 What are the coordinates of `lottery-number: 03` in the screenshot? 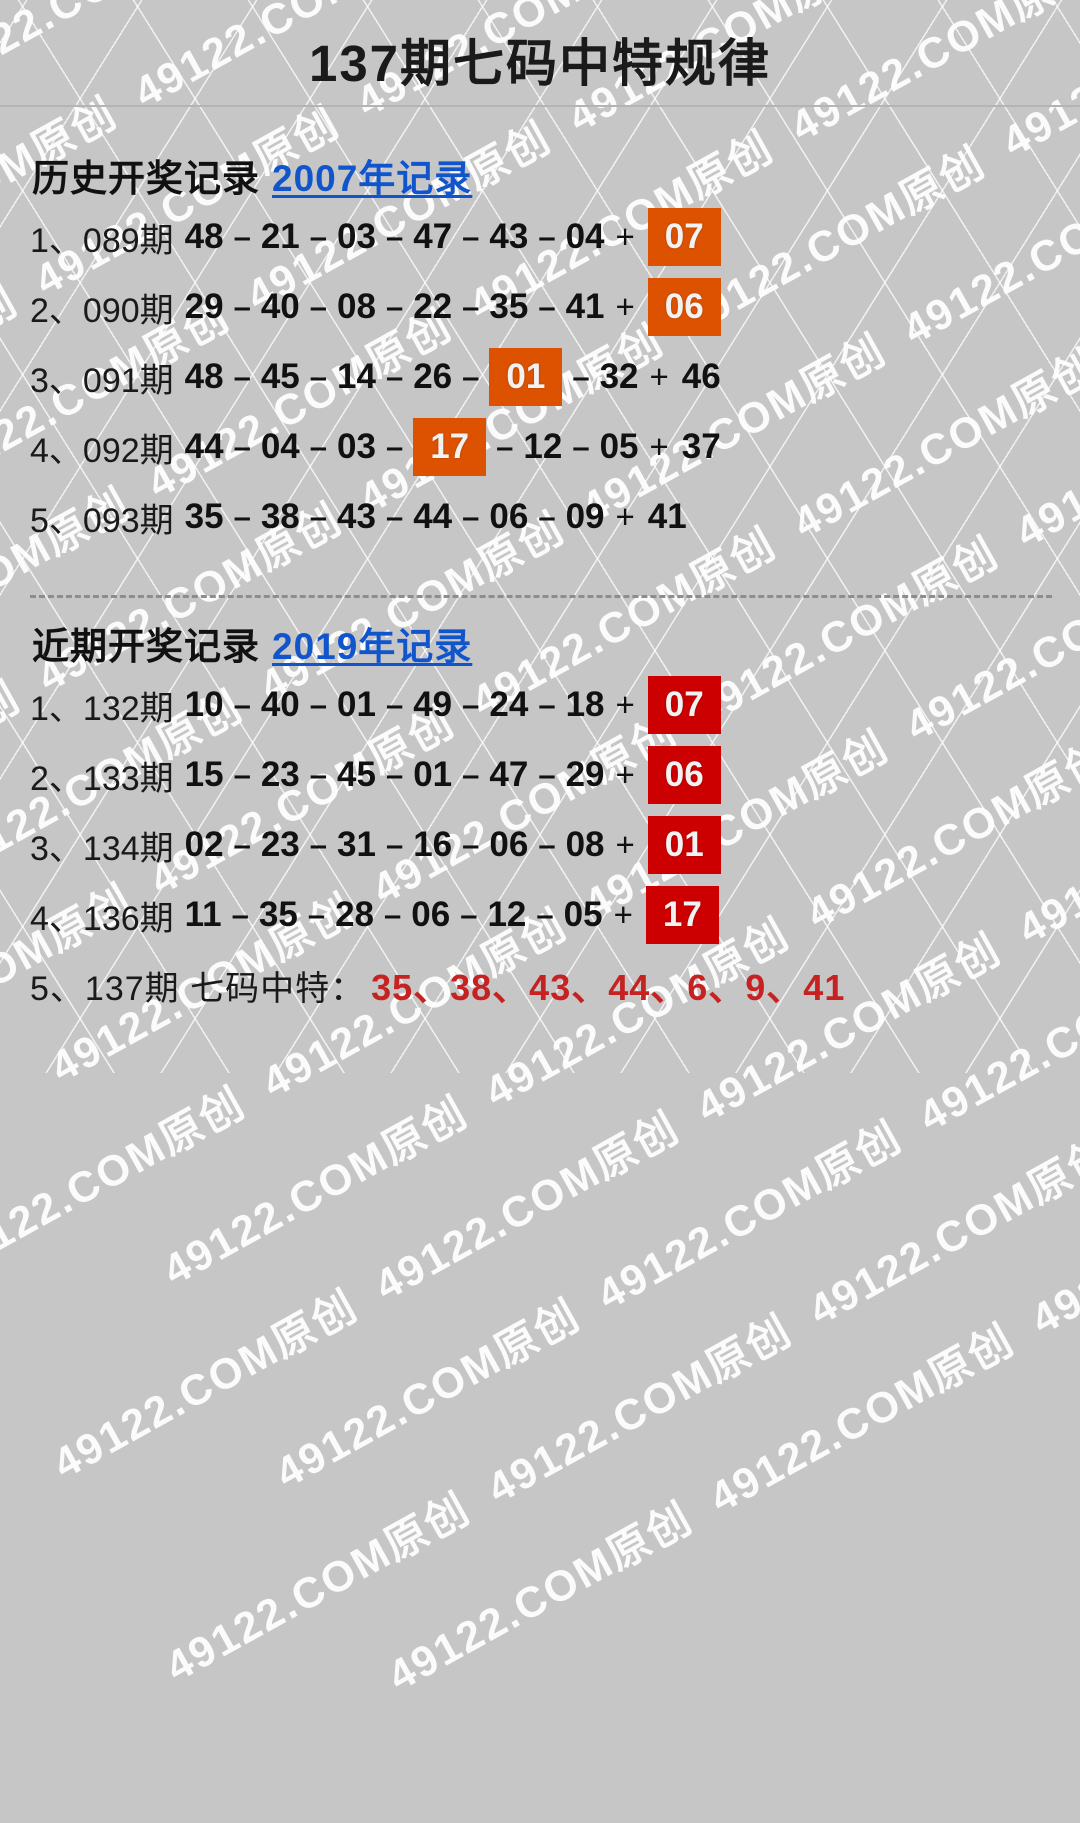 It's located at (356, 236).